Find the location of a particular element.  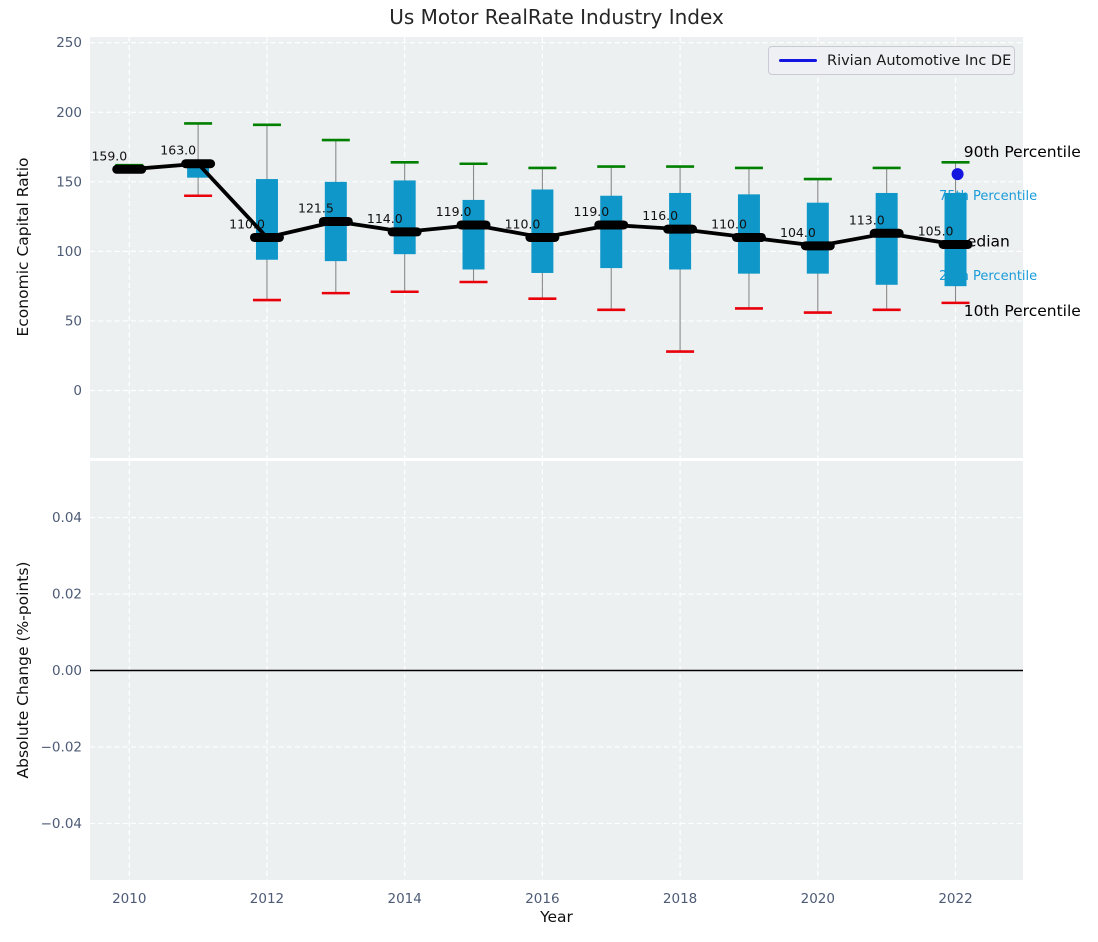

median-value-label-2010: 159.0 is located at coordinates (109, 155).